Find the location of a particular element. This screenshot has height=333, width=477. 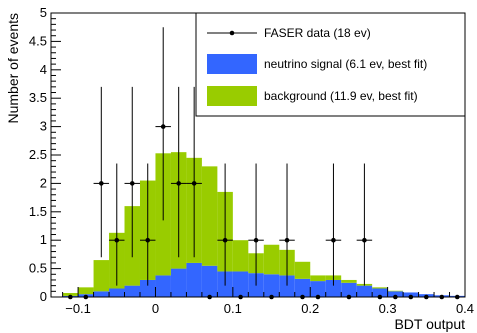

y-tick-label: 0.5 is located at coordinates (38, 268).